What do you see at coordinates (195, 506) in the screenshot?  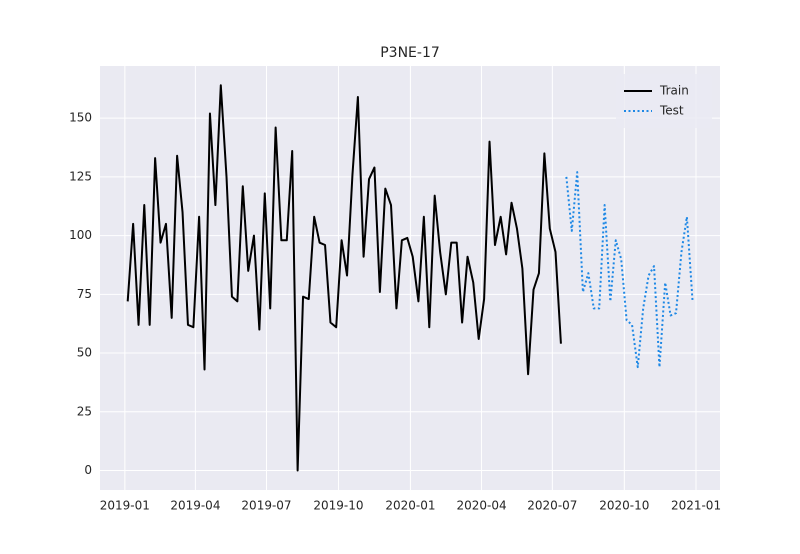 I see `x-tick-label: 2019-04` at bounding box center [195, 506].